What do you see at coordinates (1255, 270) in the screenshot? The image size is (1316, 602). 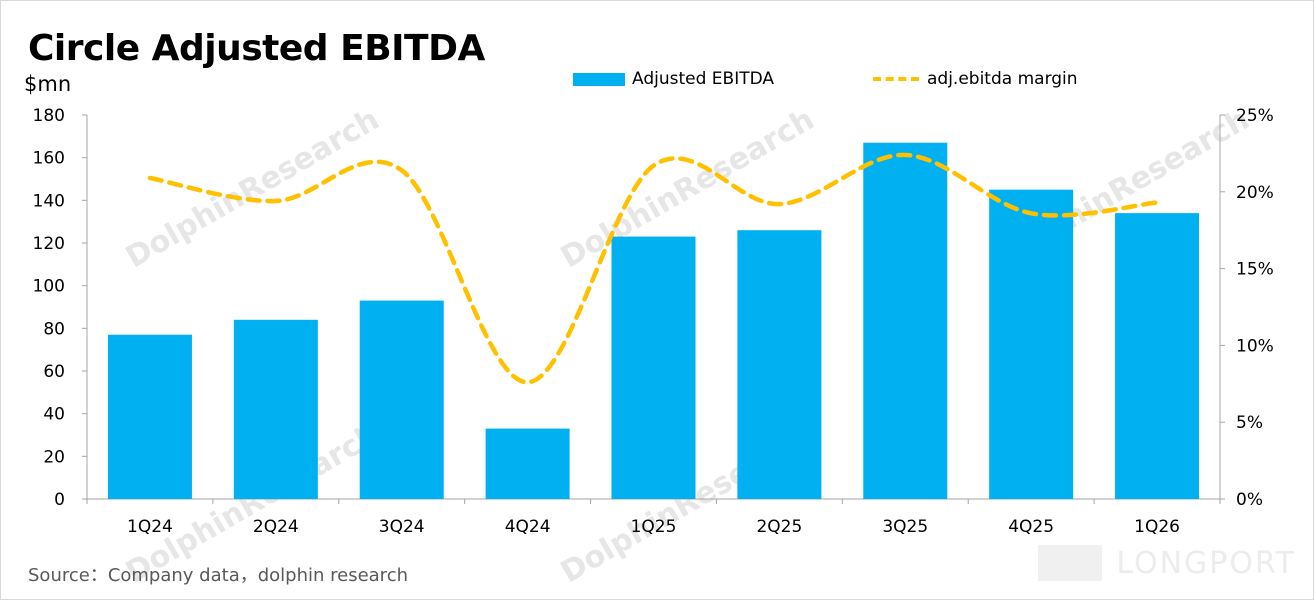 I see `y2-tick-label: 15%` at bounding box center [1255, 270].